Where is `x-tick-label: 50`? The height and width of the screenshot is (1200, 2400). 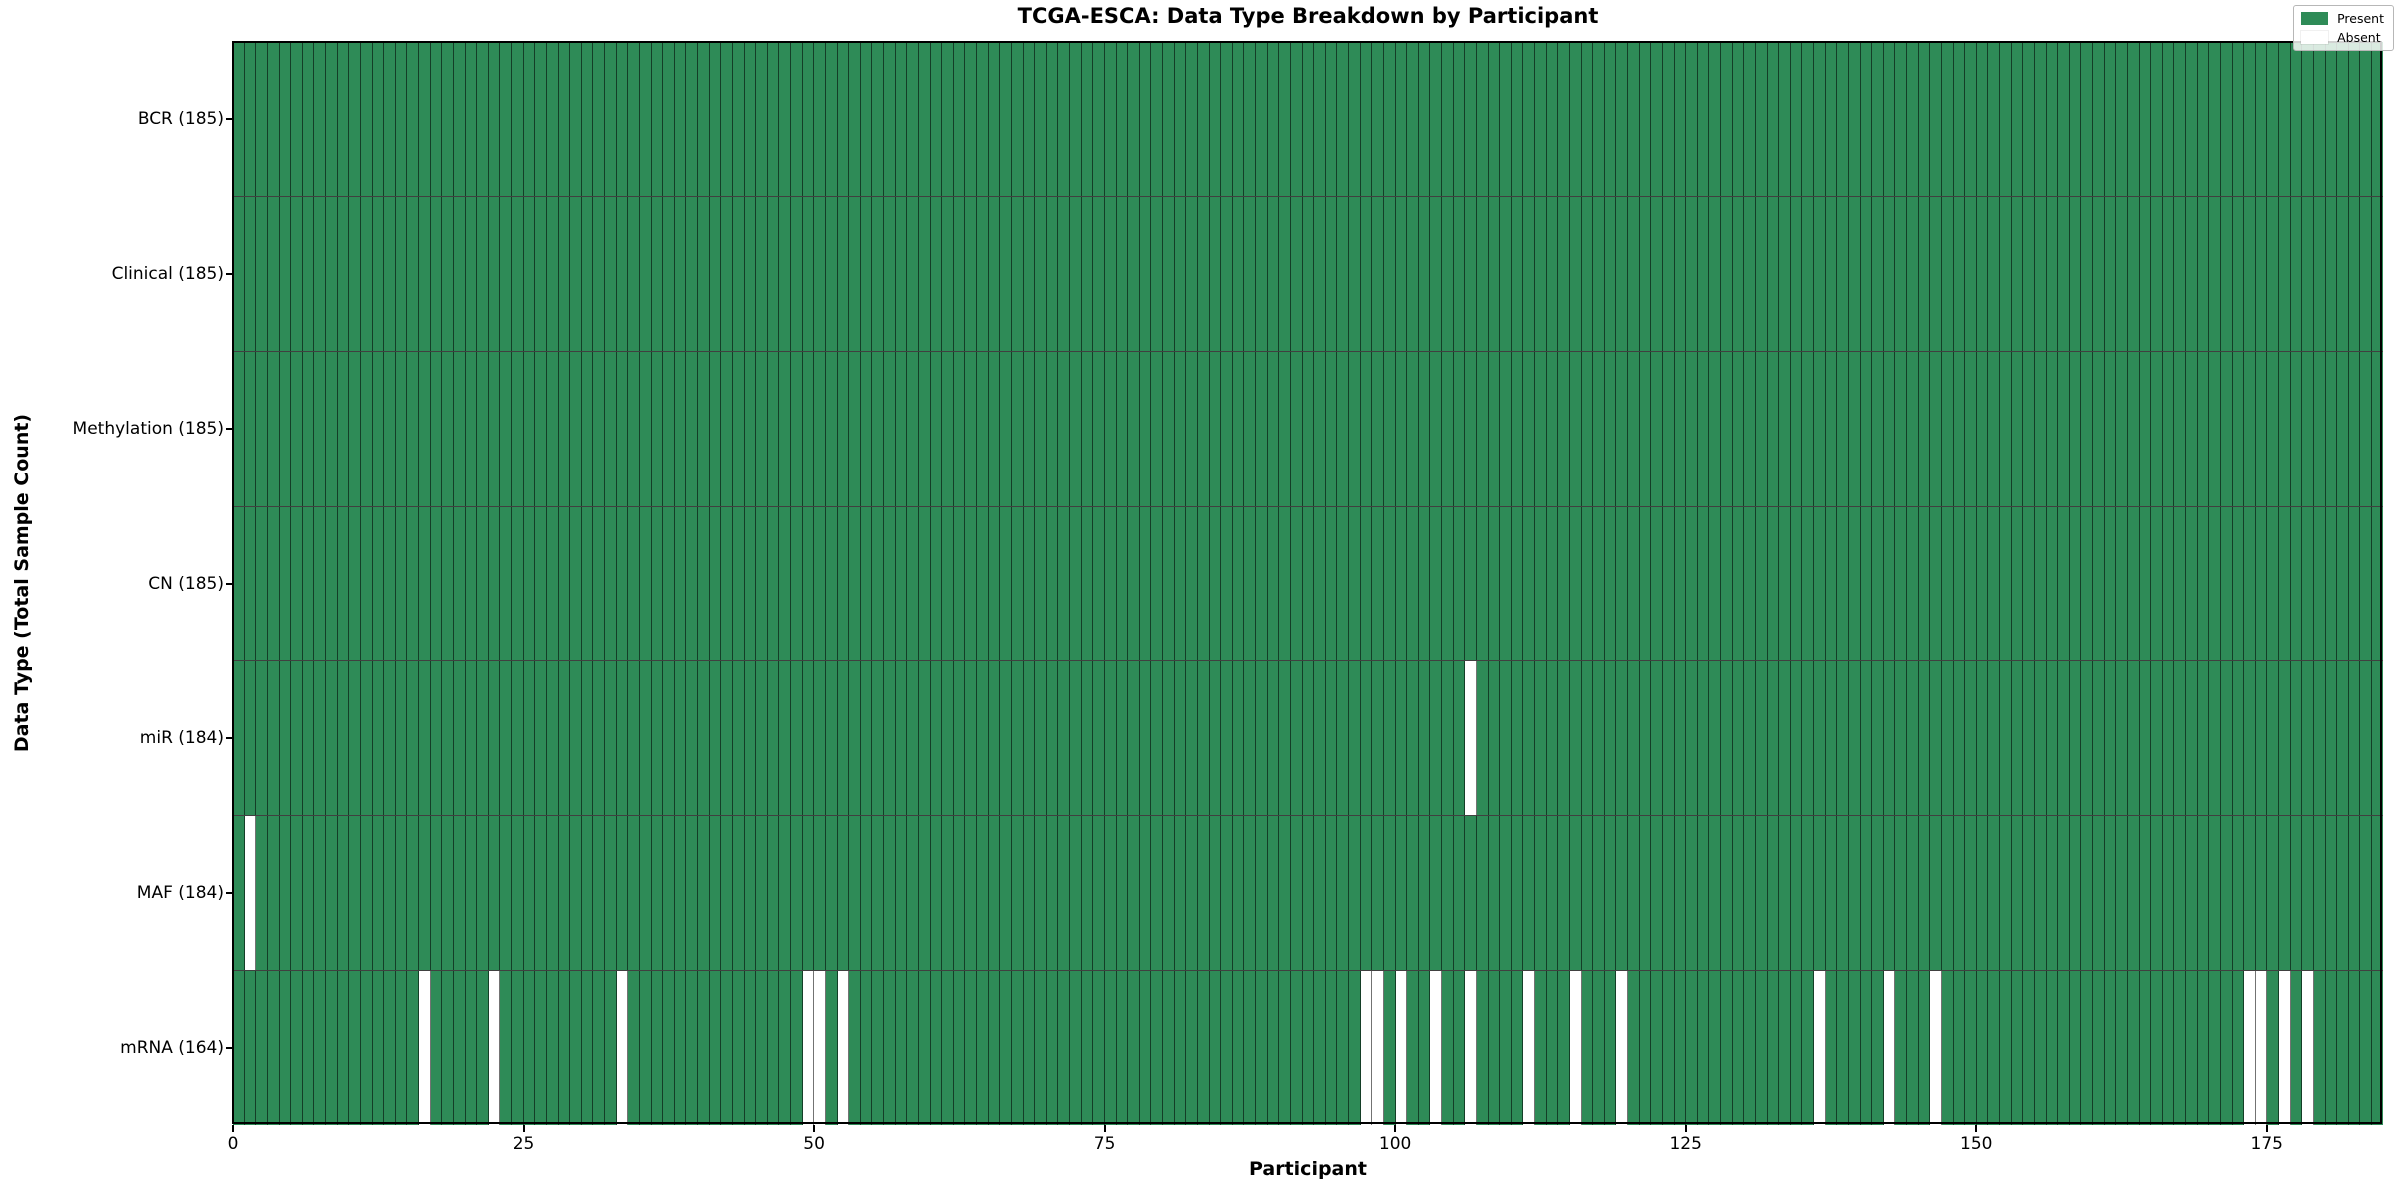
x-tick-label: 50 is located at coordinates (814, 1144).